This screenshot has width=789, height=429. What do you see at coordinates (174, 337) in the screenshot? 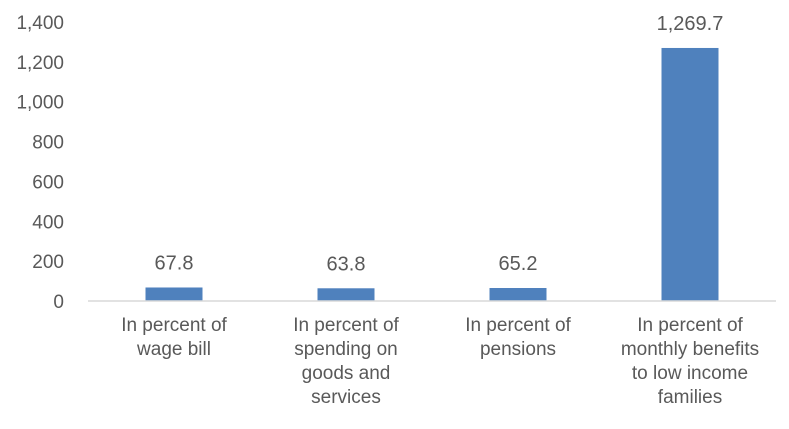
I see `x-category-label: In percent of wage bill` at bounding box center [174, 337].